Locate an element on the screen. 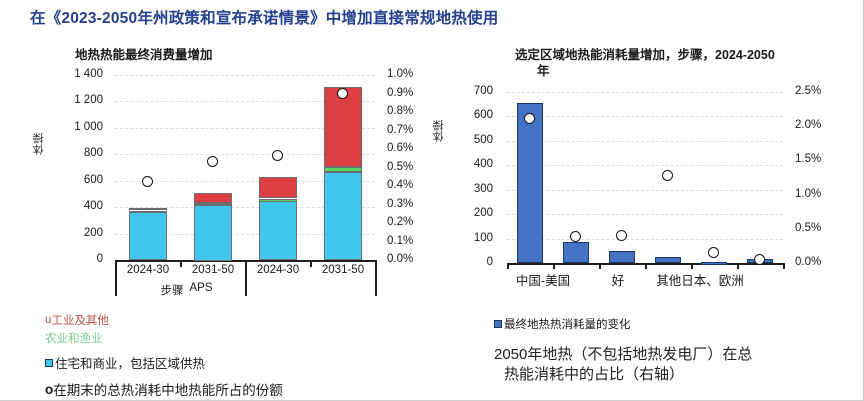  legend-item-industry: u 工业及其他 is located at coordinates (164, 320).